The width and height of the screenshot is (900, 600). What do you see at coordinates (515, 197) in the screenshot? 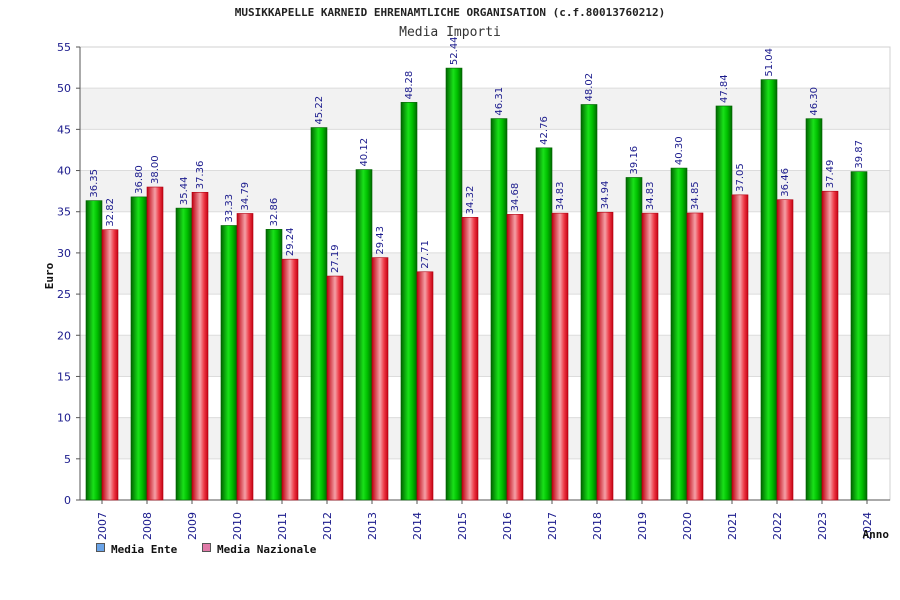
I see `data-label: 34.68` at bounding box center [515, 197].